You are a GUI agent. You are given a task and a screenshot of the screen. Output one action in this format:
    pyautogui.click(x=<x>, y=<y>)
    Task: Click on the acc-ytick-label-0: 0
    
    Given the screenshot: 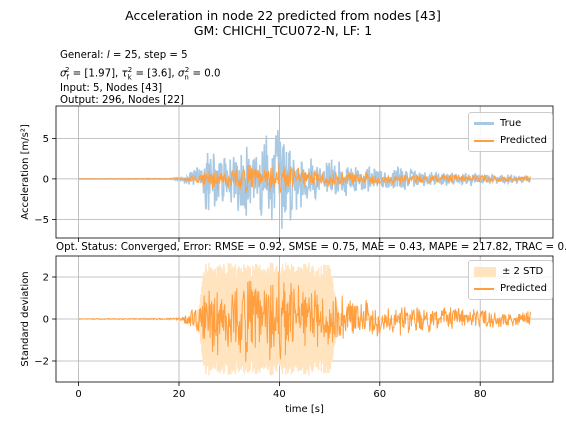 What is the action you would take?
    pyautogui.click(x=46, y=179)
    